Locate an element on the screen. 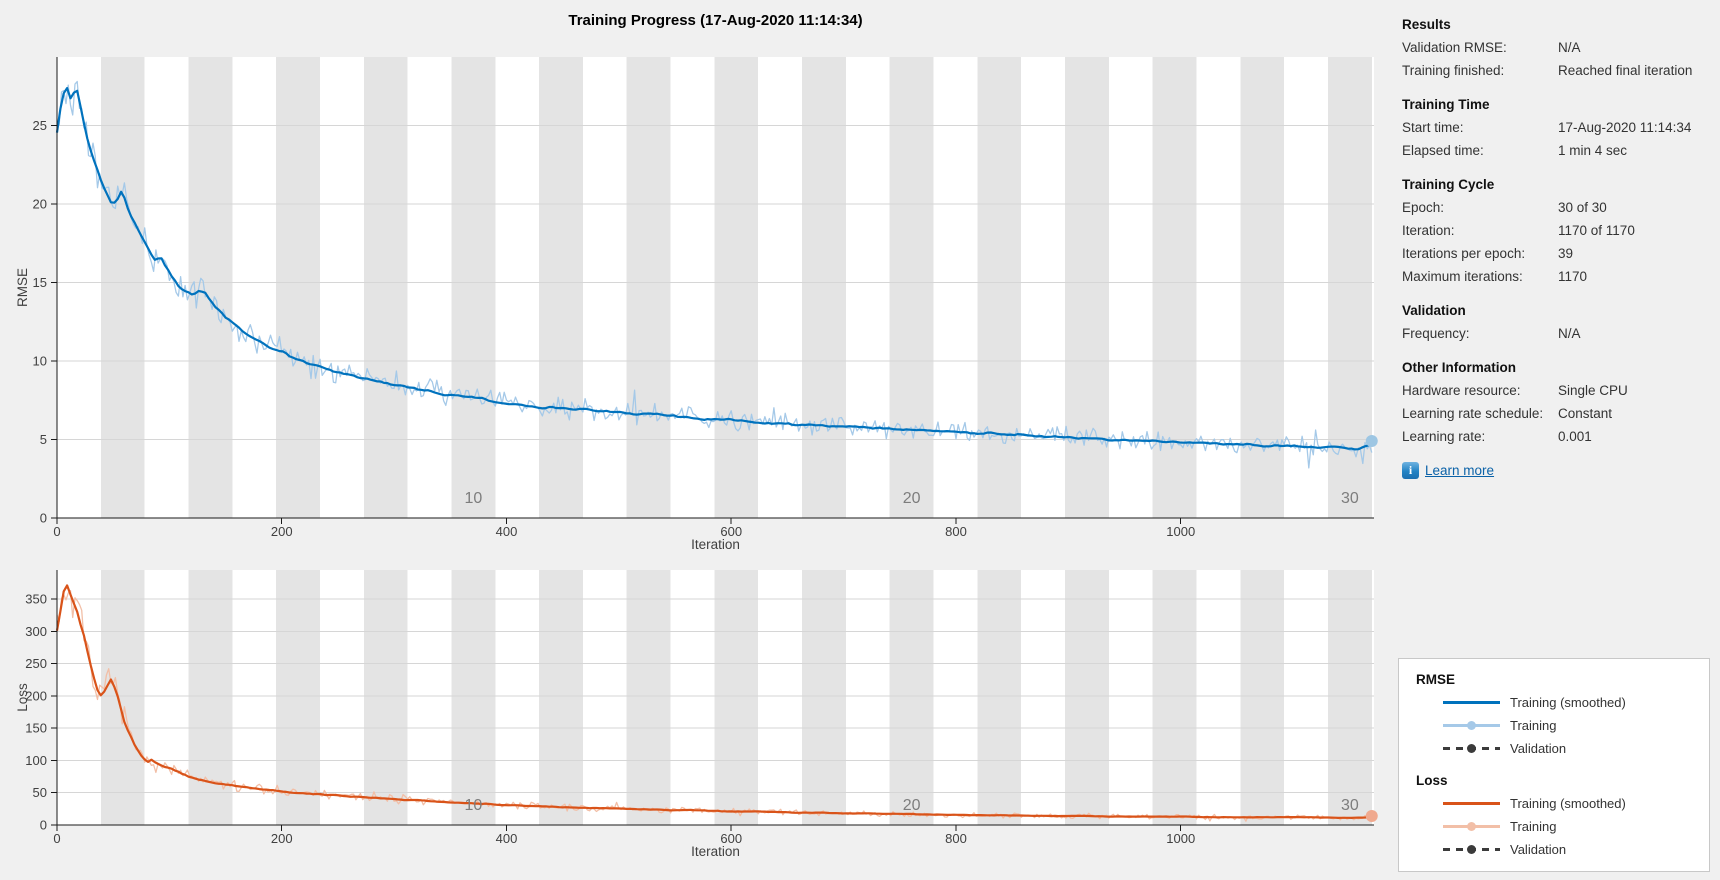 The image size is (1720, 880). loss-epoch-label: 30 is located at coordinates (1350, 805).